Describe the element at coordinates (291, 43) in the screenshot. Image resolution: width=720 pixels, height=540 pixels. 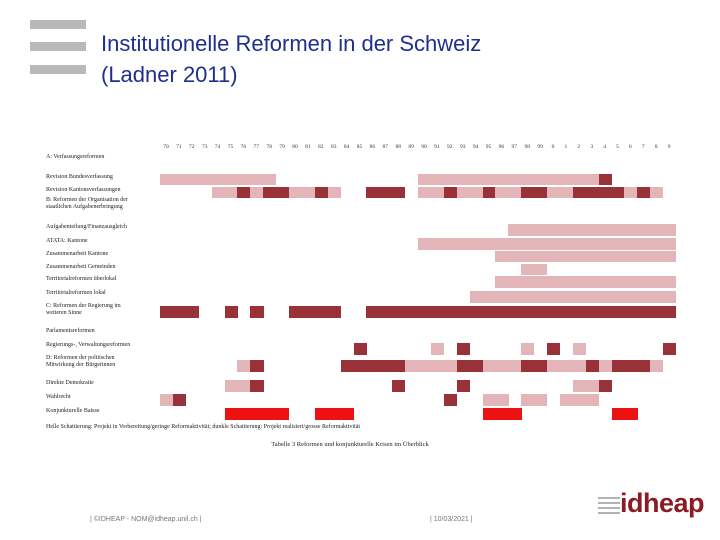
I see `title-line-1: Institutionelle Reformen in der Schweiz` at that location.